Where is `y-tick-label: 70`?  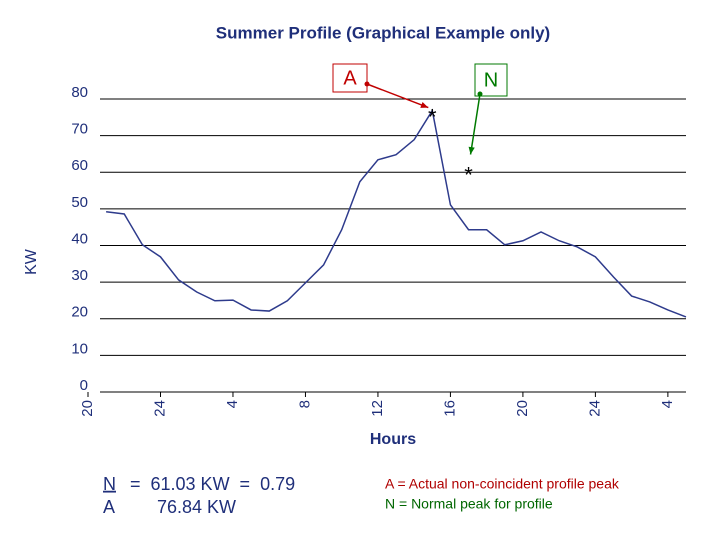 y-tick-label: 70 is located at coordinates (79, 129).